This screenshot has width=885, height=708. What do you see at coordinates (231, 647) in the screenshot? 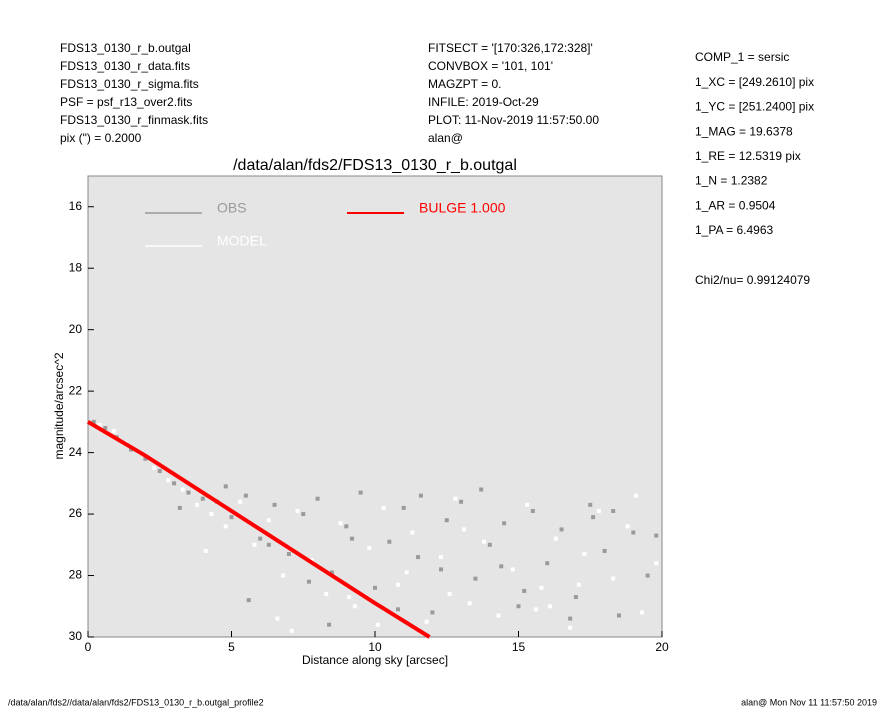
I see `x-tick-label: 5` at bounding box center [231, 647].